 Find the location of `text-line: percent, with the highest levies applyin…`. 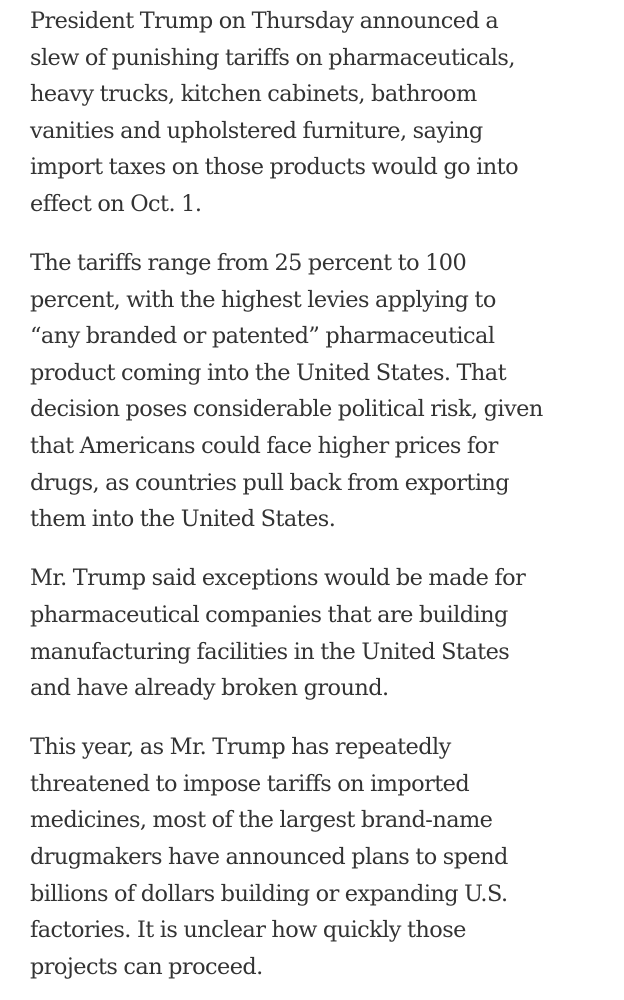

text-line: percent, with the highest levies applyin… is located at coordinates (263, 299).